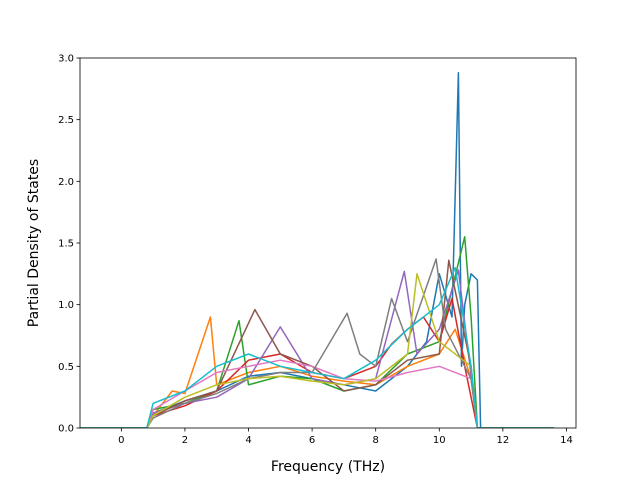 The height and width of the screenshot is (480, 640). Describe the element at coordinates (185, 440) in the screenshot. I see `x-tick-label: 2` at that location.